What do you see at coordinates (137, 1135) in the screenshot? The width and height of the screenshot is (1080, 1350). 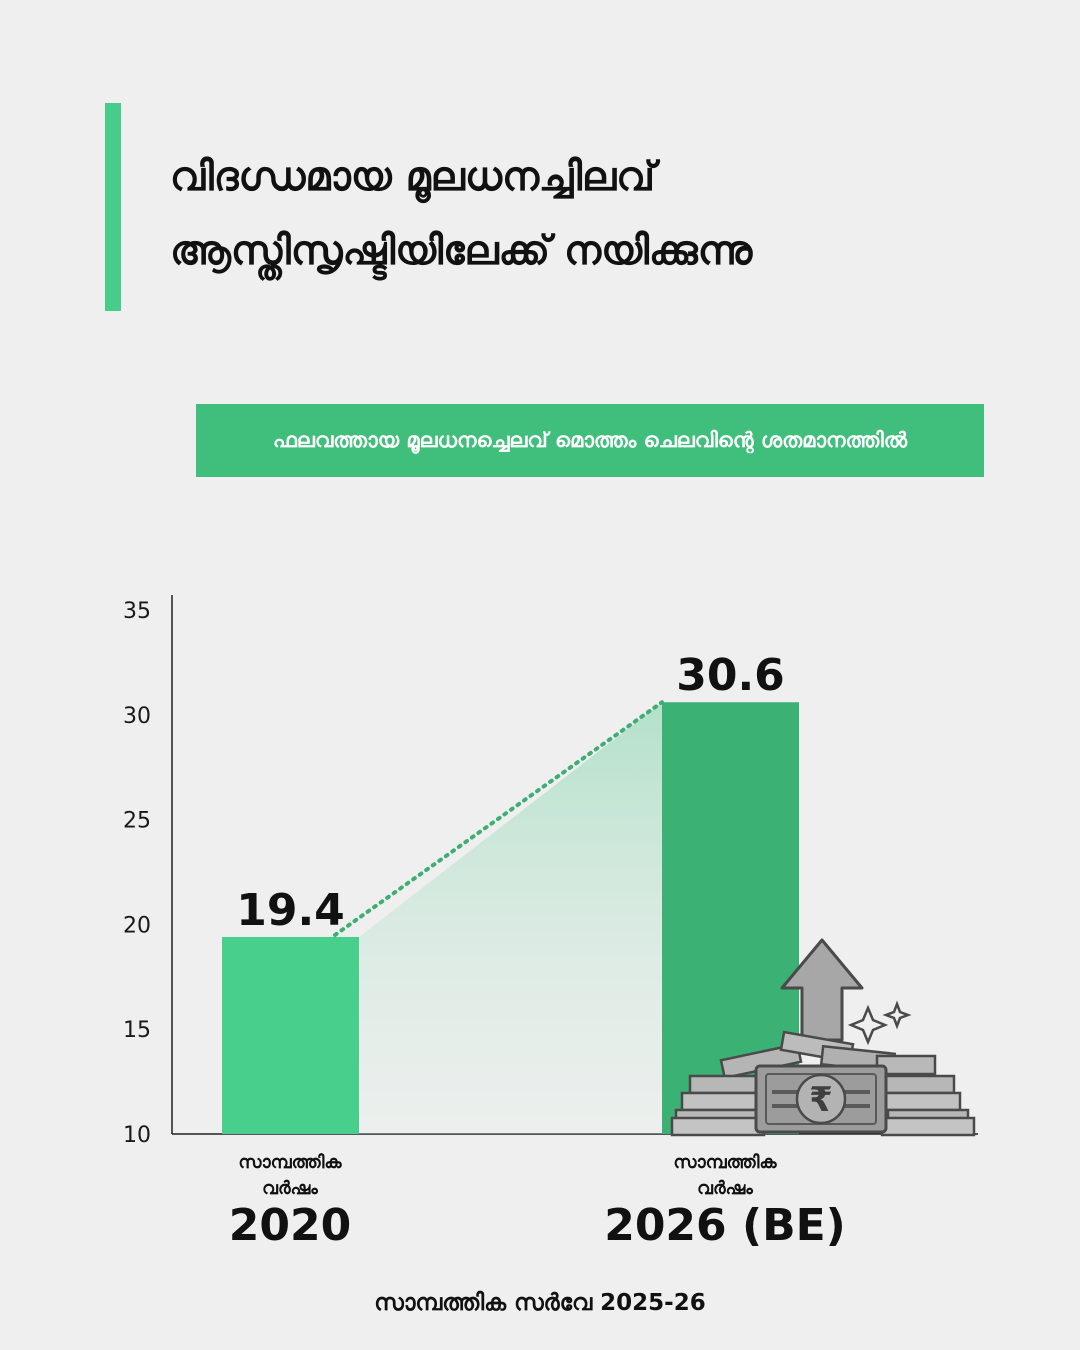 I see `y-tick-label: 10` at bounding box center [137, 1135].